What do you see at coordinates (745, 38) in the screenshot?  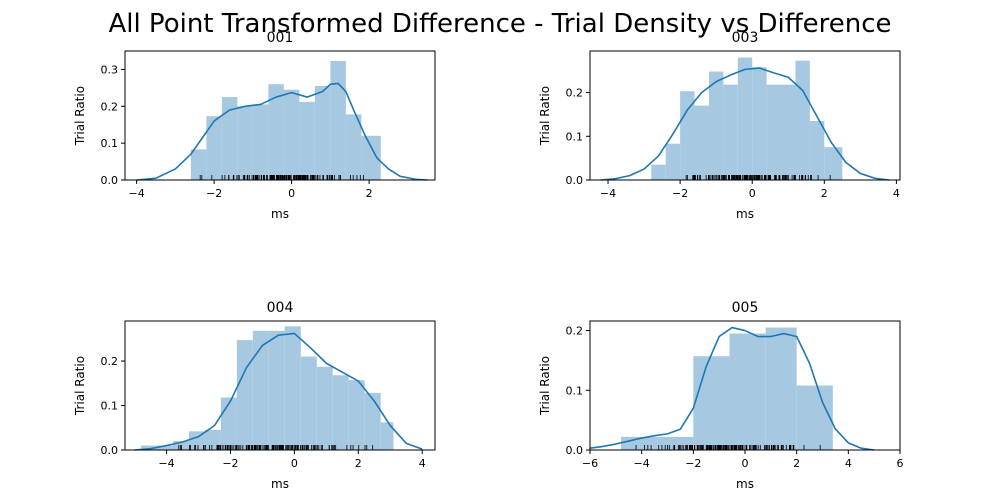 I see `subplot-title: 003` at bounding box center [745, 38].